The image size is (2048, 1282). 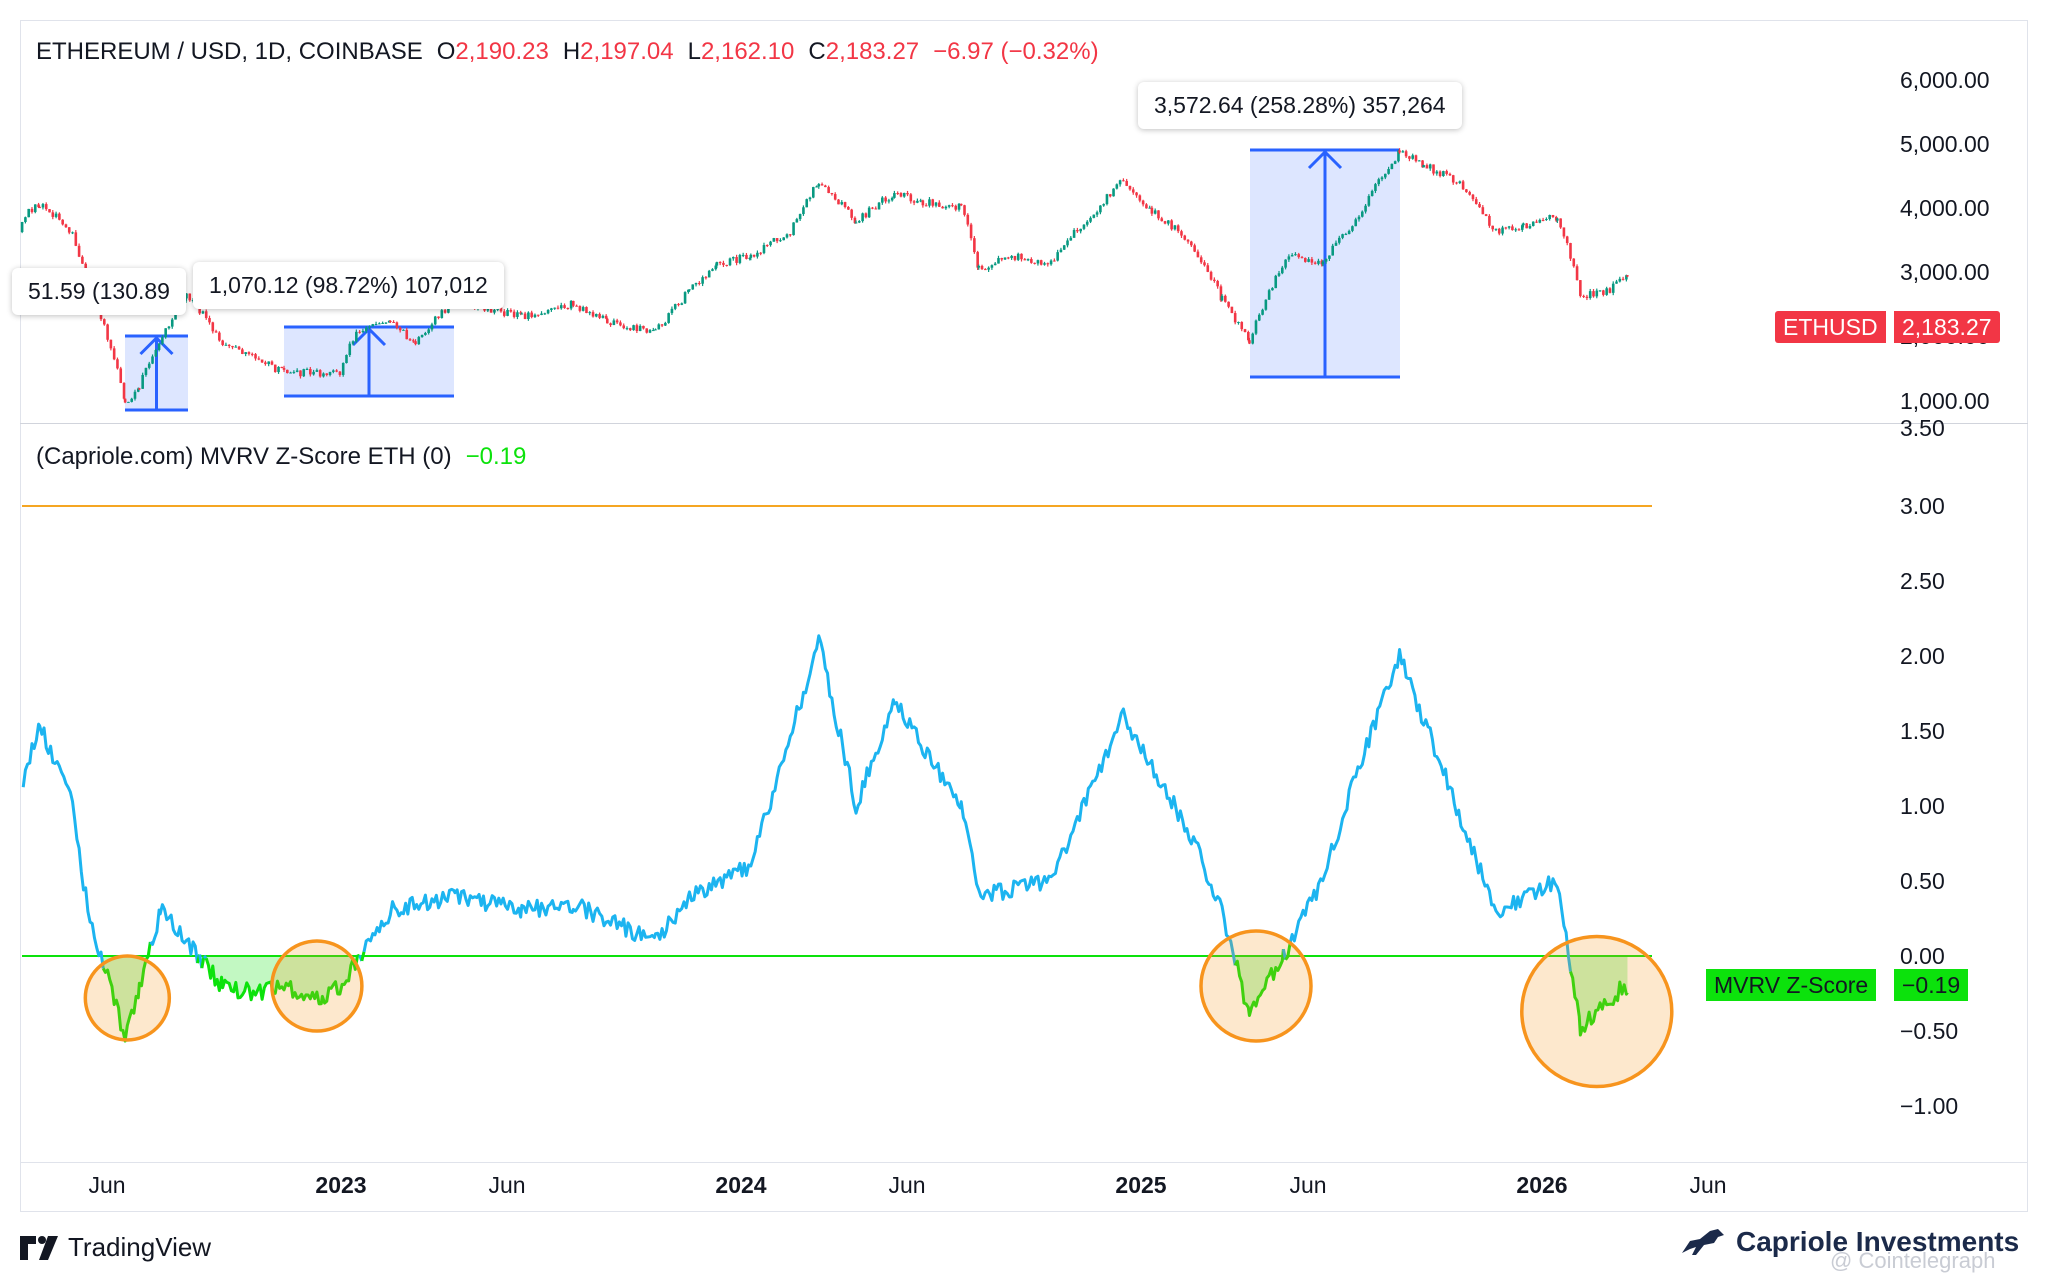 What do you see at coordinates (1791, 985) in the screenshot?
I see `mvrv-badge-name: MVRV Z-Score` at bounding box center [1791, 985].